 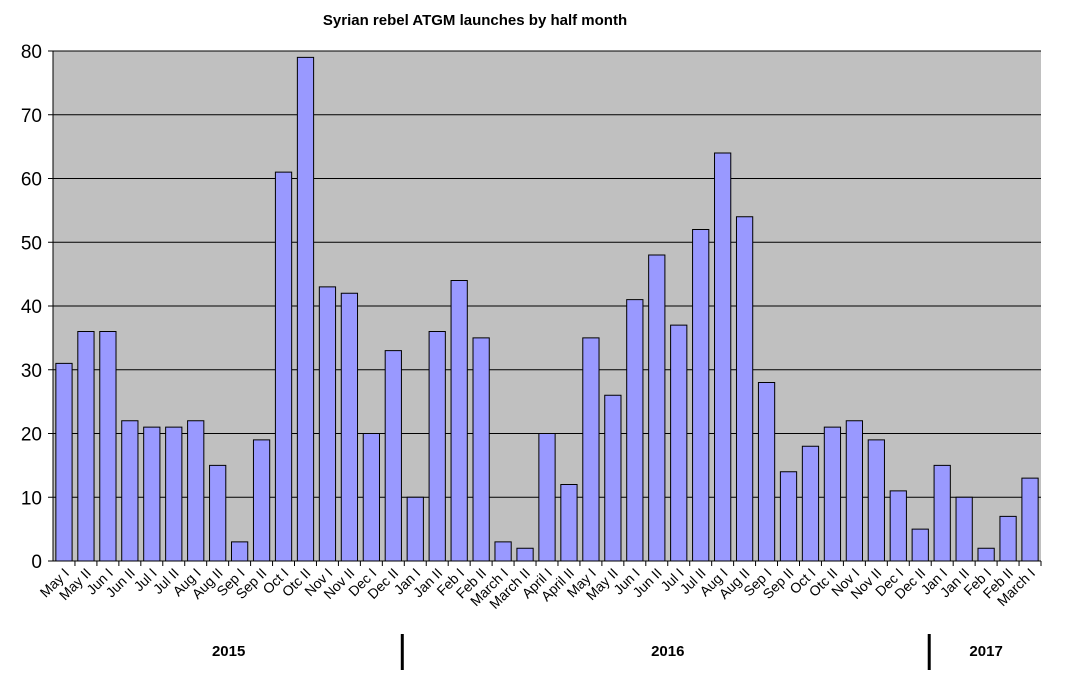 What do you see at coordinates (31, 116) in the screenshot?
I see `y-tick-label: 70` at bounding box center [31, 116].